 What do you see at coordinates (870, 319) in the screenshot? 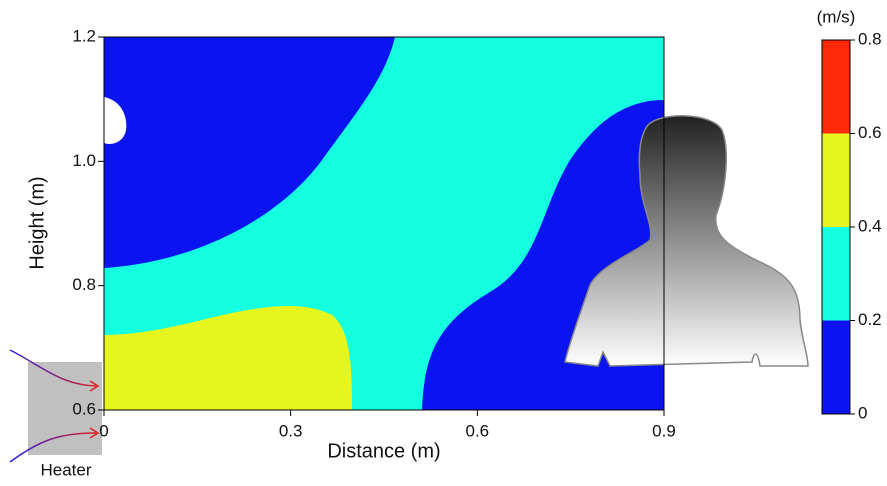
I see `colorbar-tick-label: 0.2` at bounding box center [870, 319].